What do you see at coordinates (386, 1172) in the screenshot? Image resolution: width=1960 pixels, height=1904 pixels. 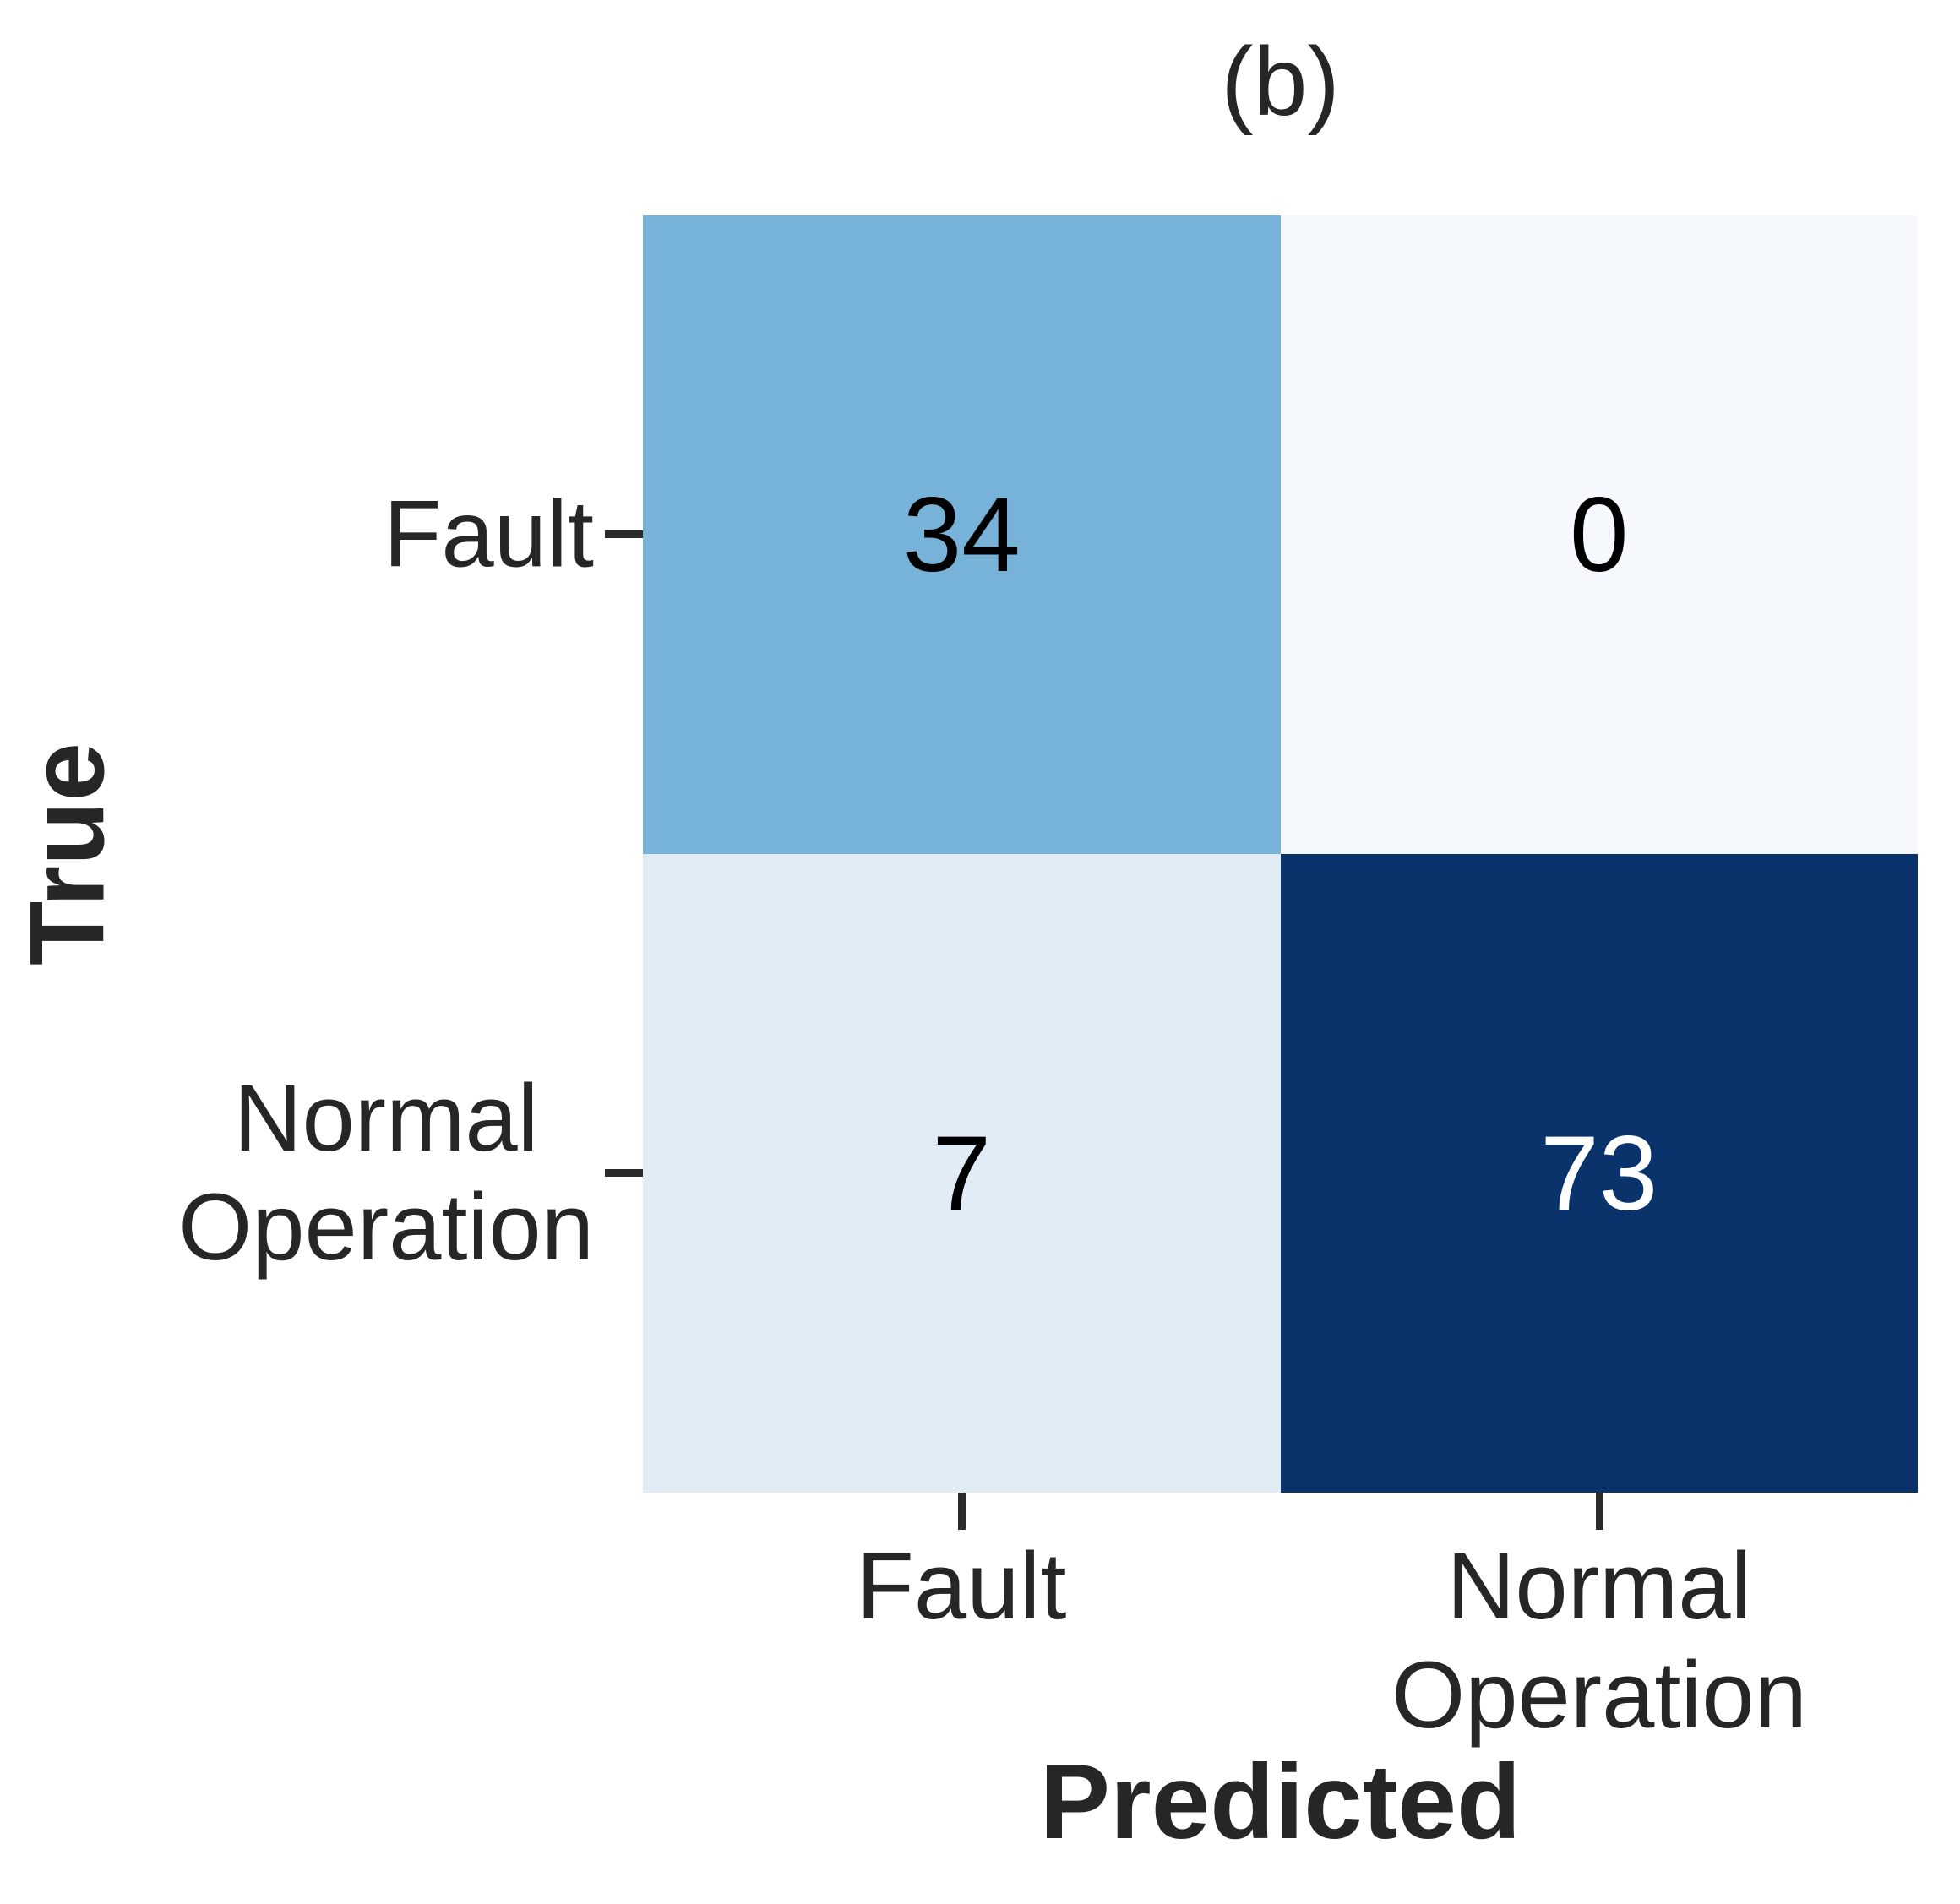 I see `y-tick-label-normal-operation: Normal Operation` at bounding box center [386, 1172].